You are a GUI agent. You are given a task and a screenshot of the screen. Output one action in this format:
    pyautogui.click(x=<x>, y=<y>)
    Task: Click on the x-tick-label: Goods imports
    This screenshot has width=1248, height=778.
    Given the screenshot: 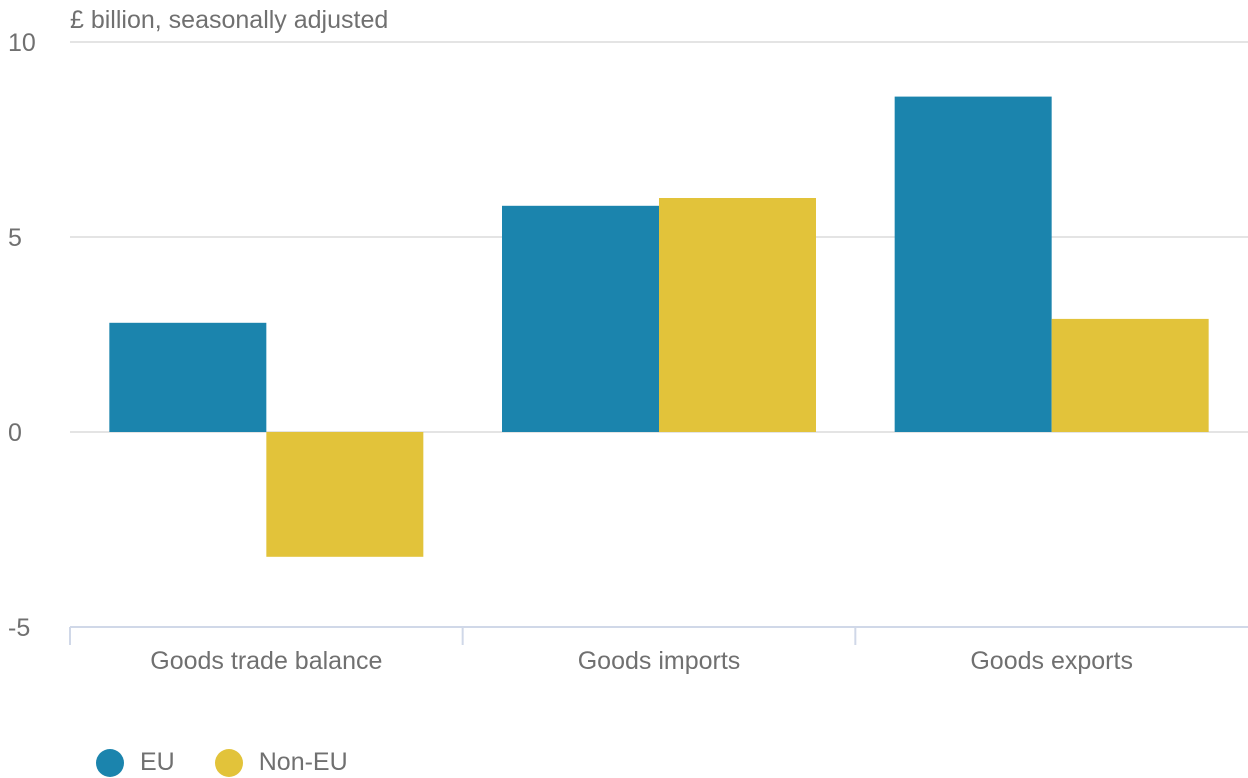 What is the action you would take?
    pyautogui.click(x=659, y=661)
    